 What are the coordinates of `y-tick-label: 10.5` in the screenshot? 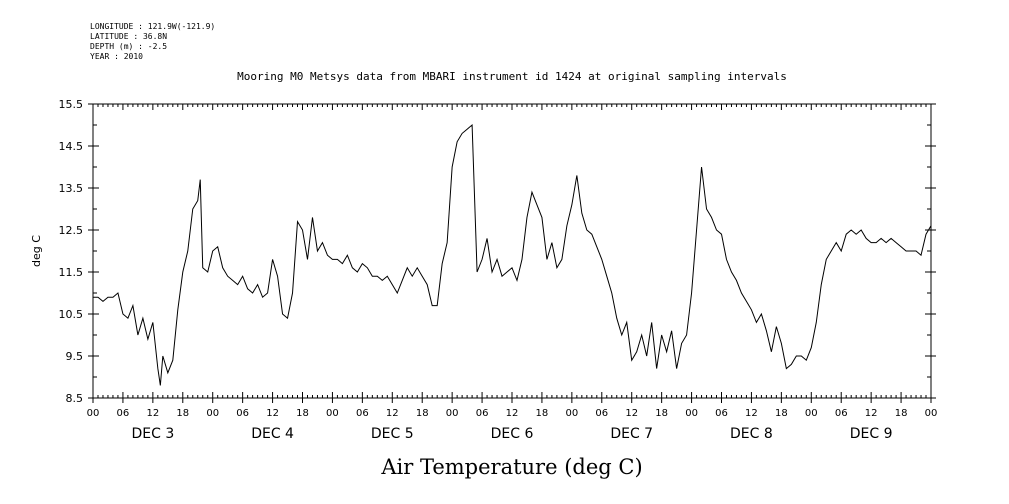 It's located at (71, 314).